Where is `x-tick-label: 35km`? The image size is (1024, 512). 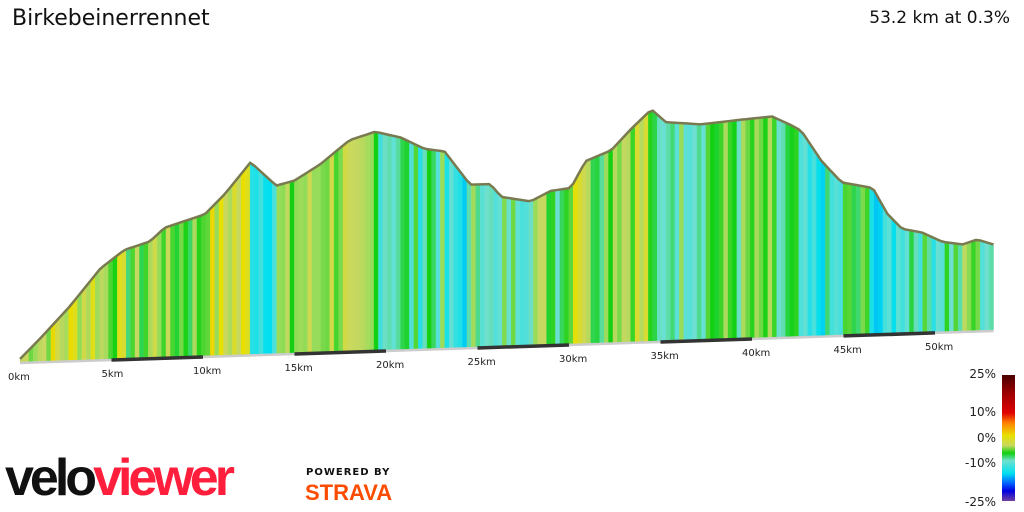 x-tick-label: 35km is located at coordinates (665, 356).